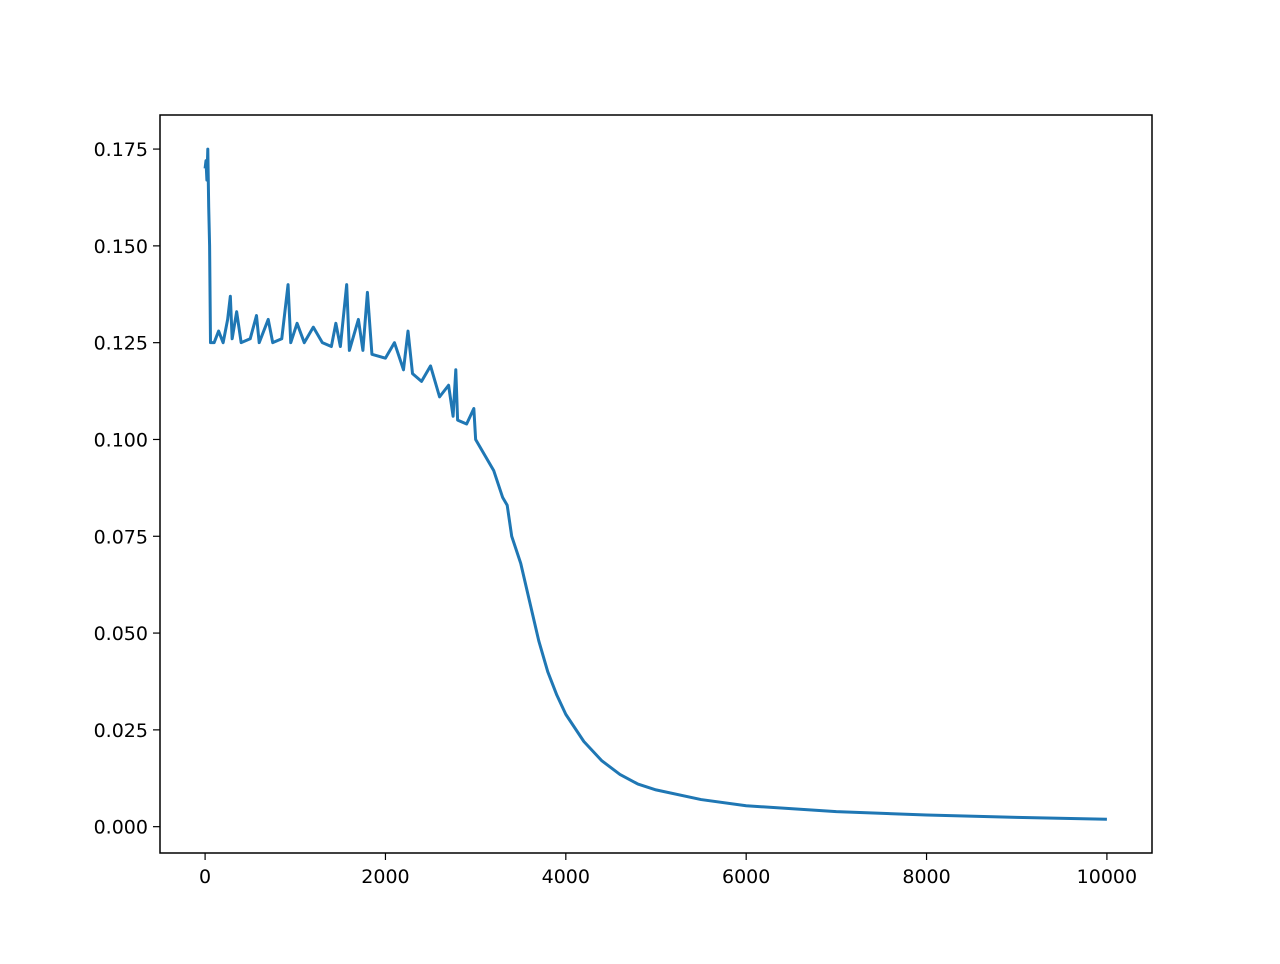 The height and width of the screenshot is (964, 1280). Describe the element at coordinates (205, 877) in the screenshot. I see `x-tick-label: 0` at that location.